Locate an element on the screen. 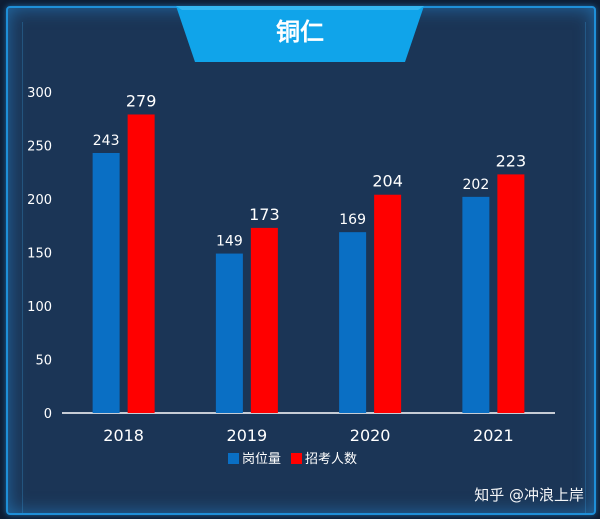 The image size is (600, 519). y-tick-label: 150 is located at coordinates (39, 254).